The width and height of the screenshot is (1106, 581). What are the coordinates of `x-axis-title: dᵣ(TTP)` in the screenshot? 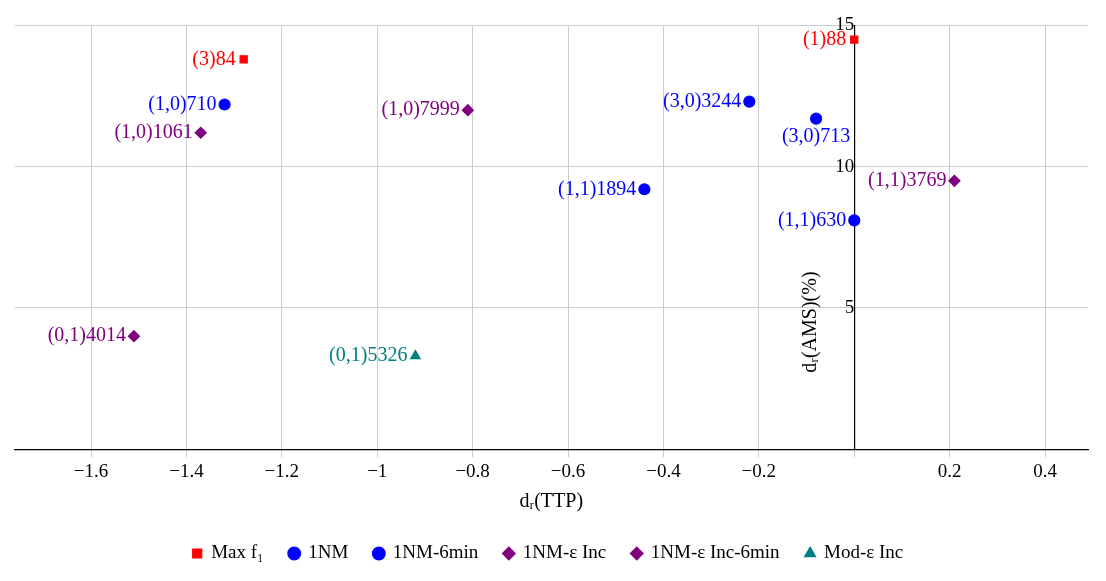 It's located at (551, 501).